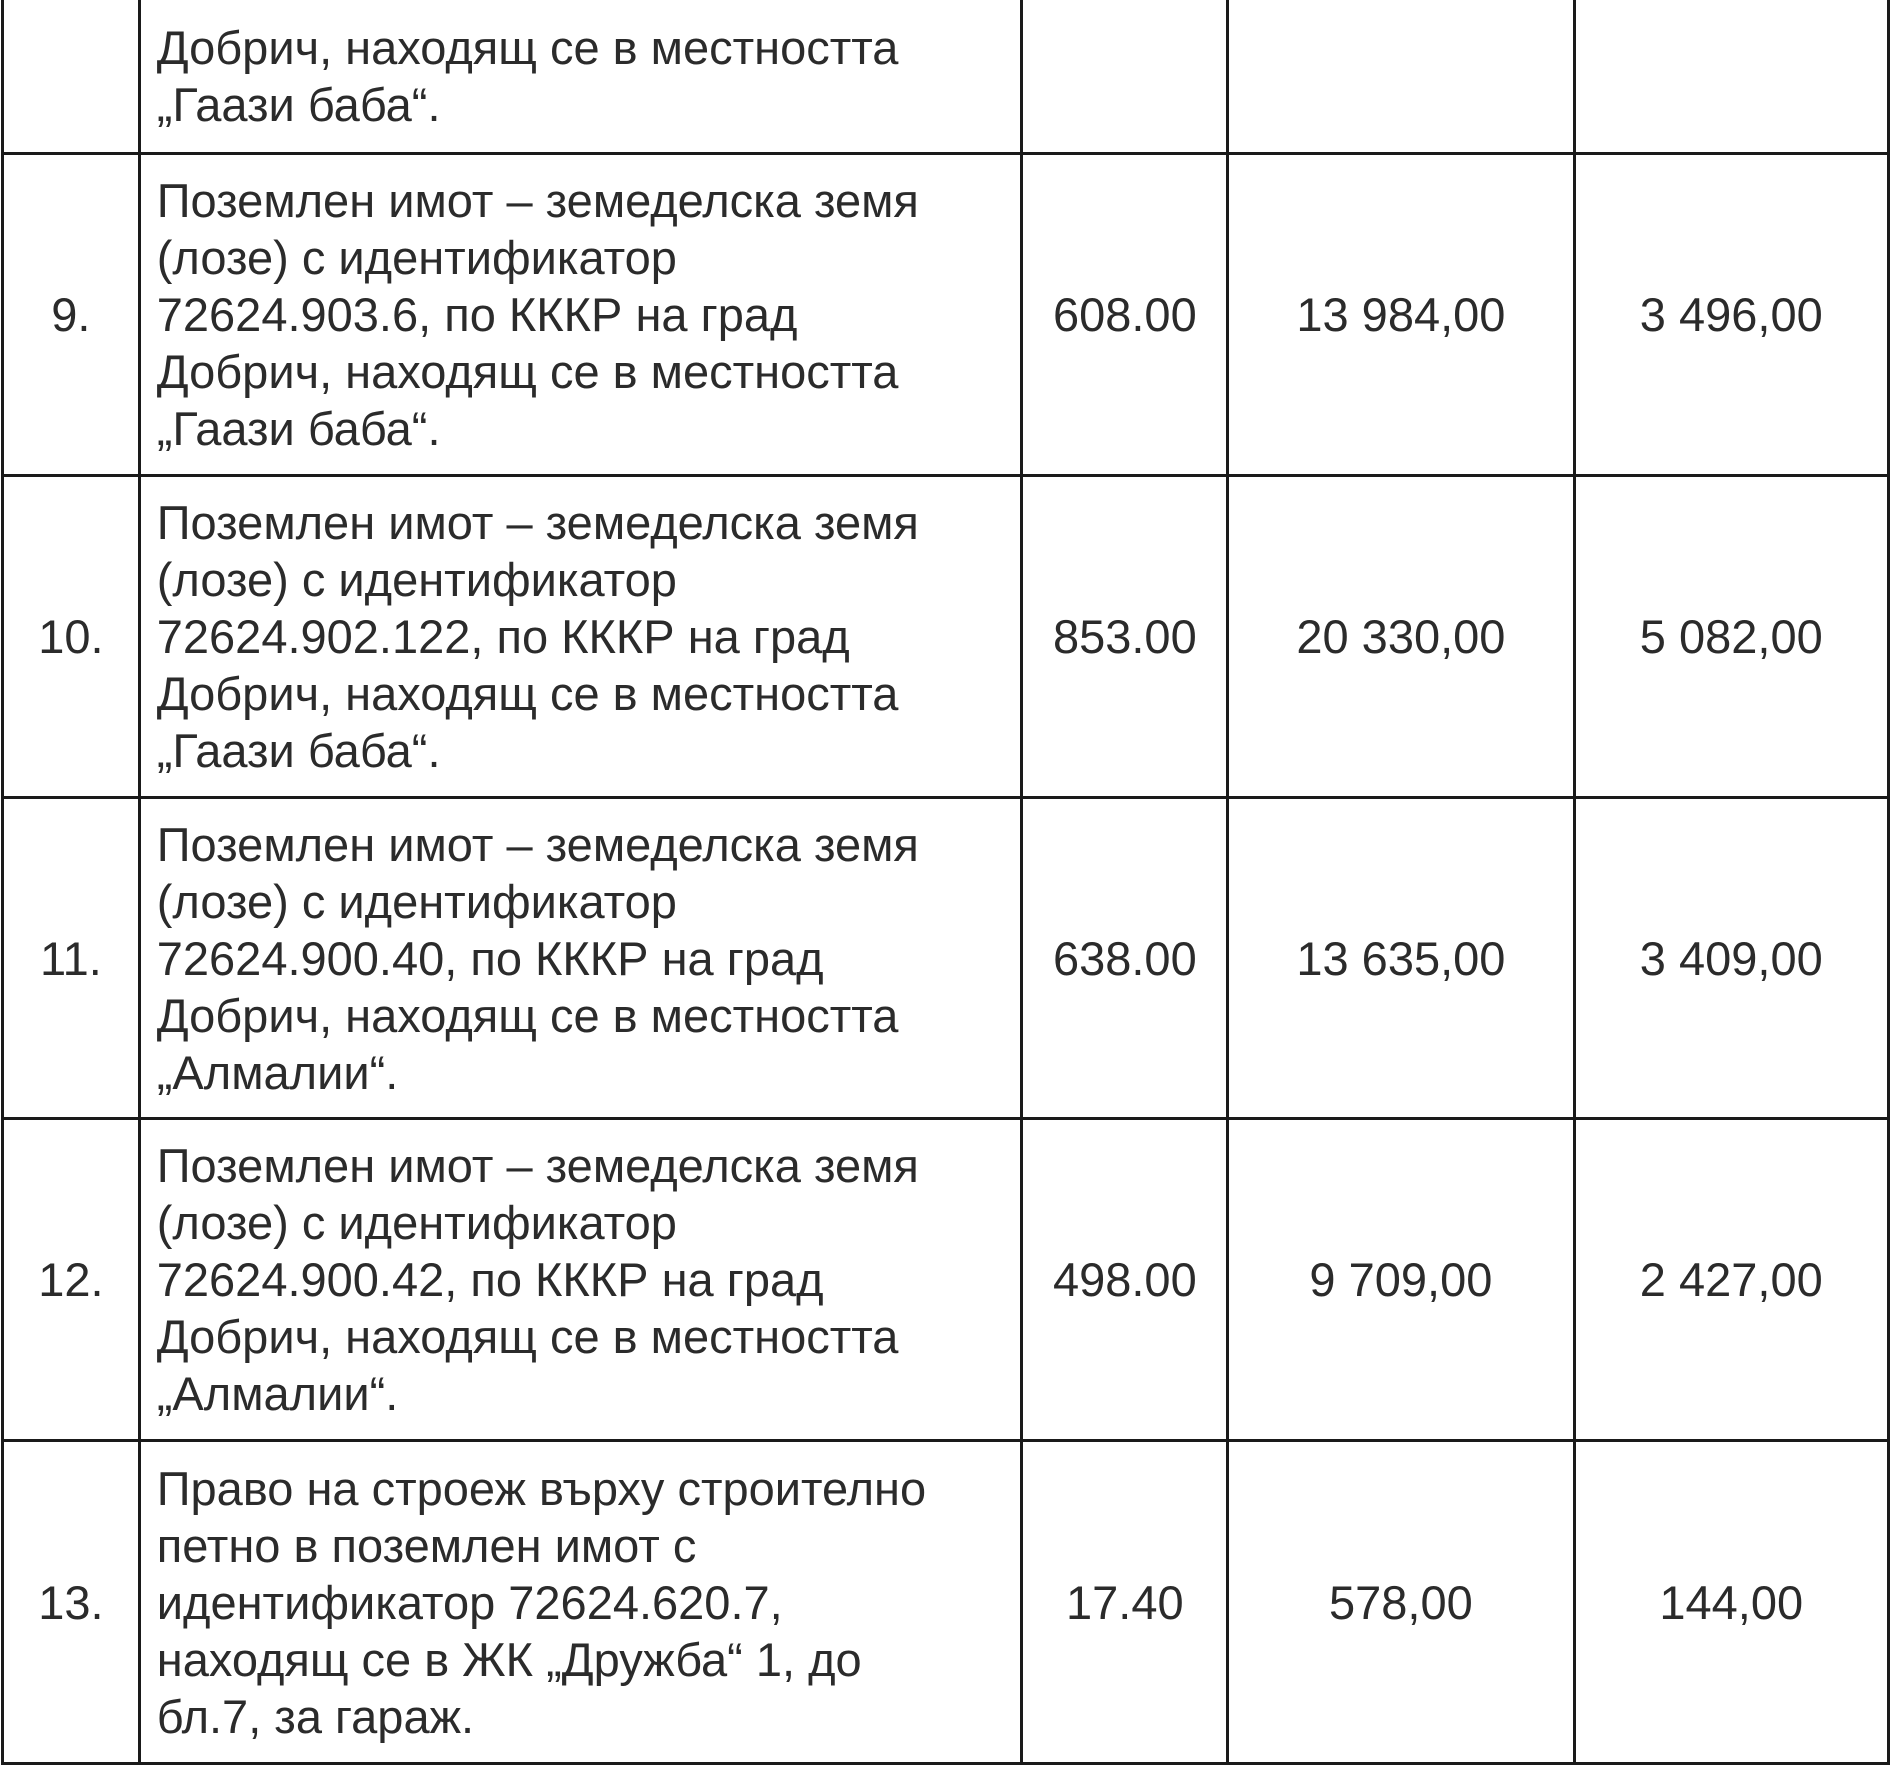 The width and height of the screenshot is (1890, 1765). What do you see at coordinates (1125, 314) in the screenshot?
I see `area-cell: 608.00` at bounding box center [1125, 314].